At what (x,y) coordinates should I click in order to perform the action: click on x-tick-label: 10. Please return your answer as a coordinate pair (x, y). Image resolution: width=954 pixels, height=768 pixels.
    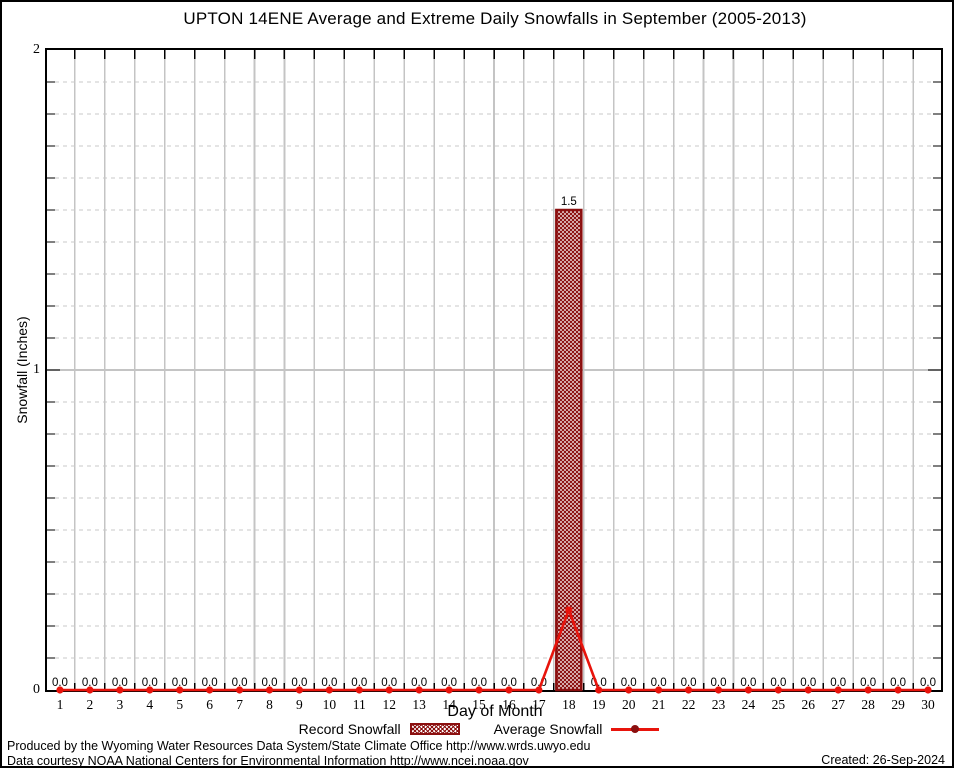
    Looking at the image, I should click on (330, 704).